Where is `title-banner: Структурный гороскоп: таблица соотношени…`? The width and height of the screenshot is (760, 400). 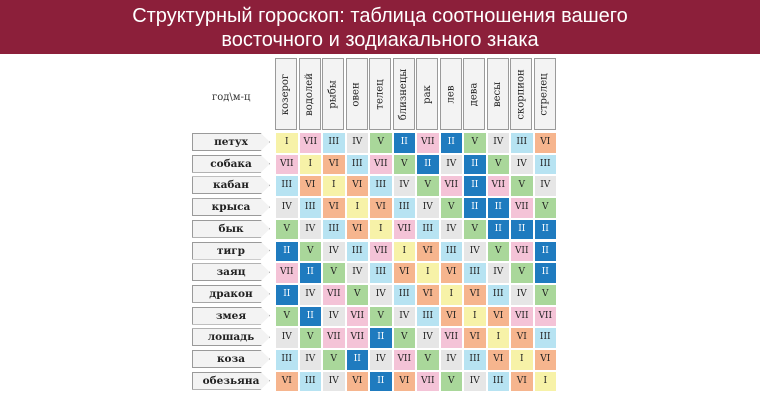
title-banner: Структурный гороскоп: таблица соотношени… is located at coordinates (380, 27).